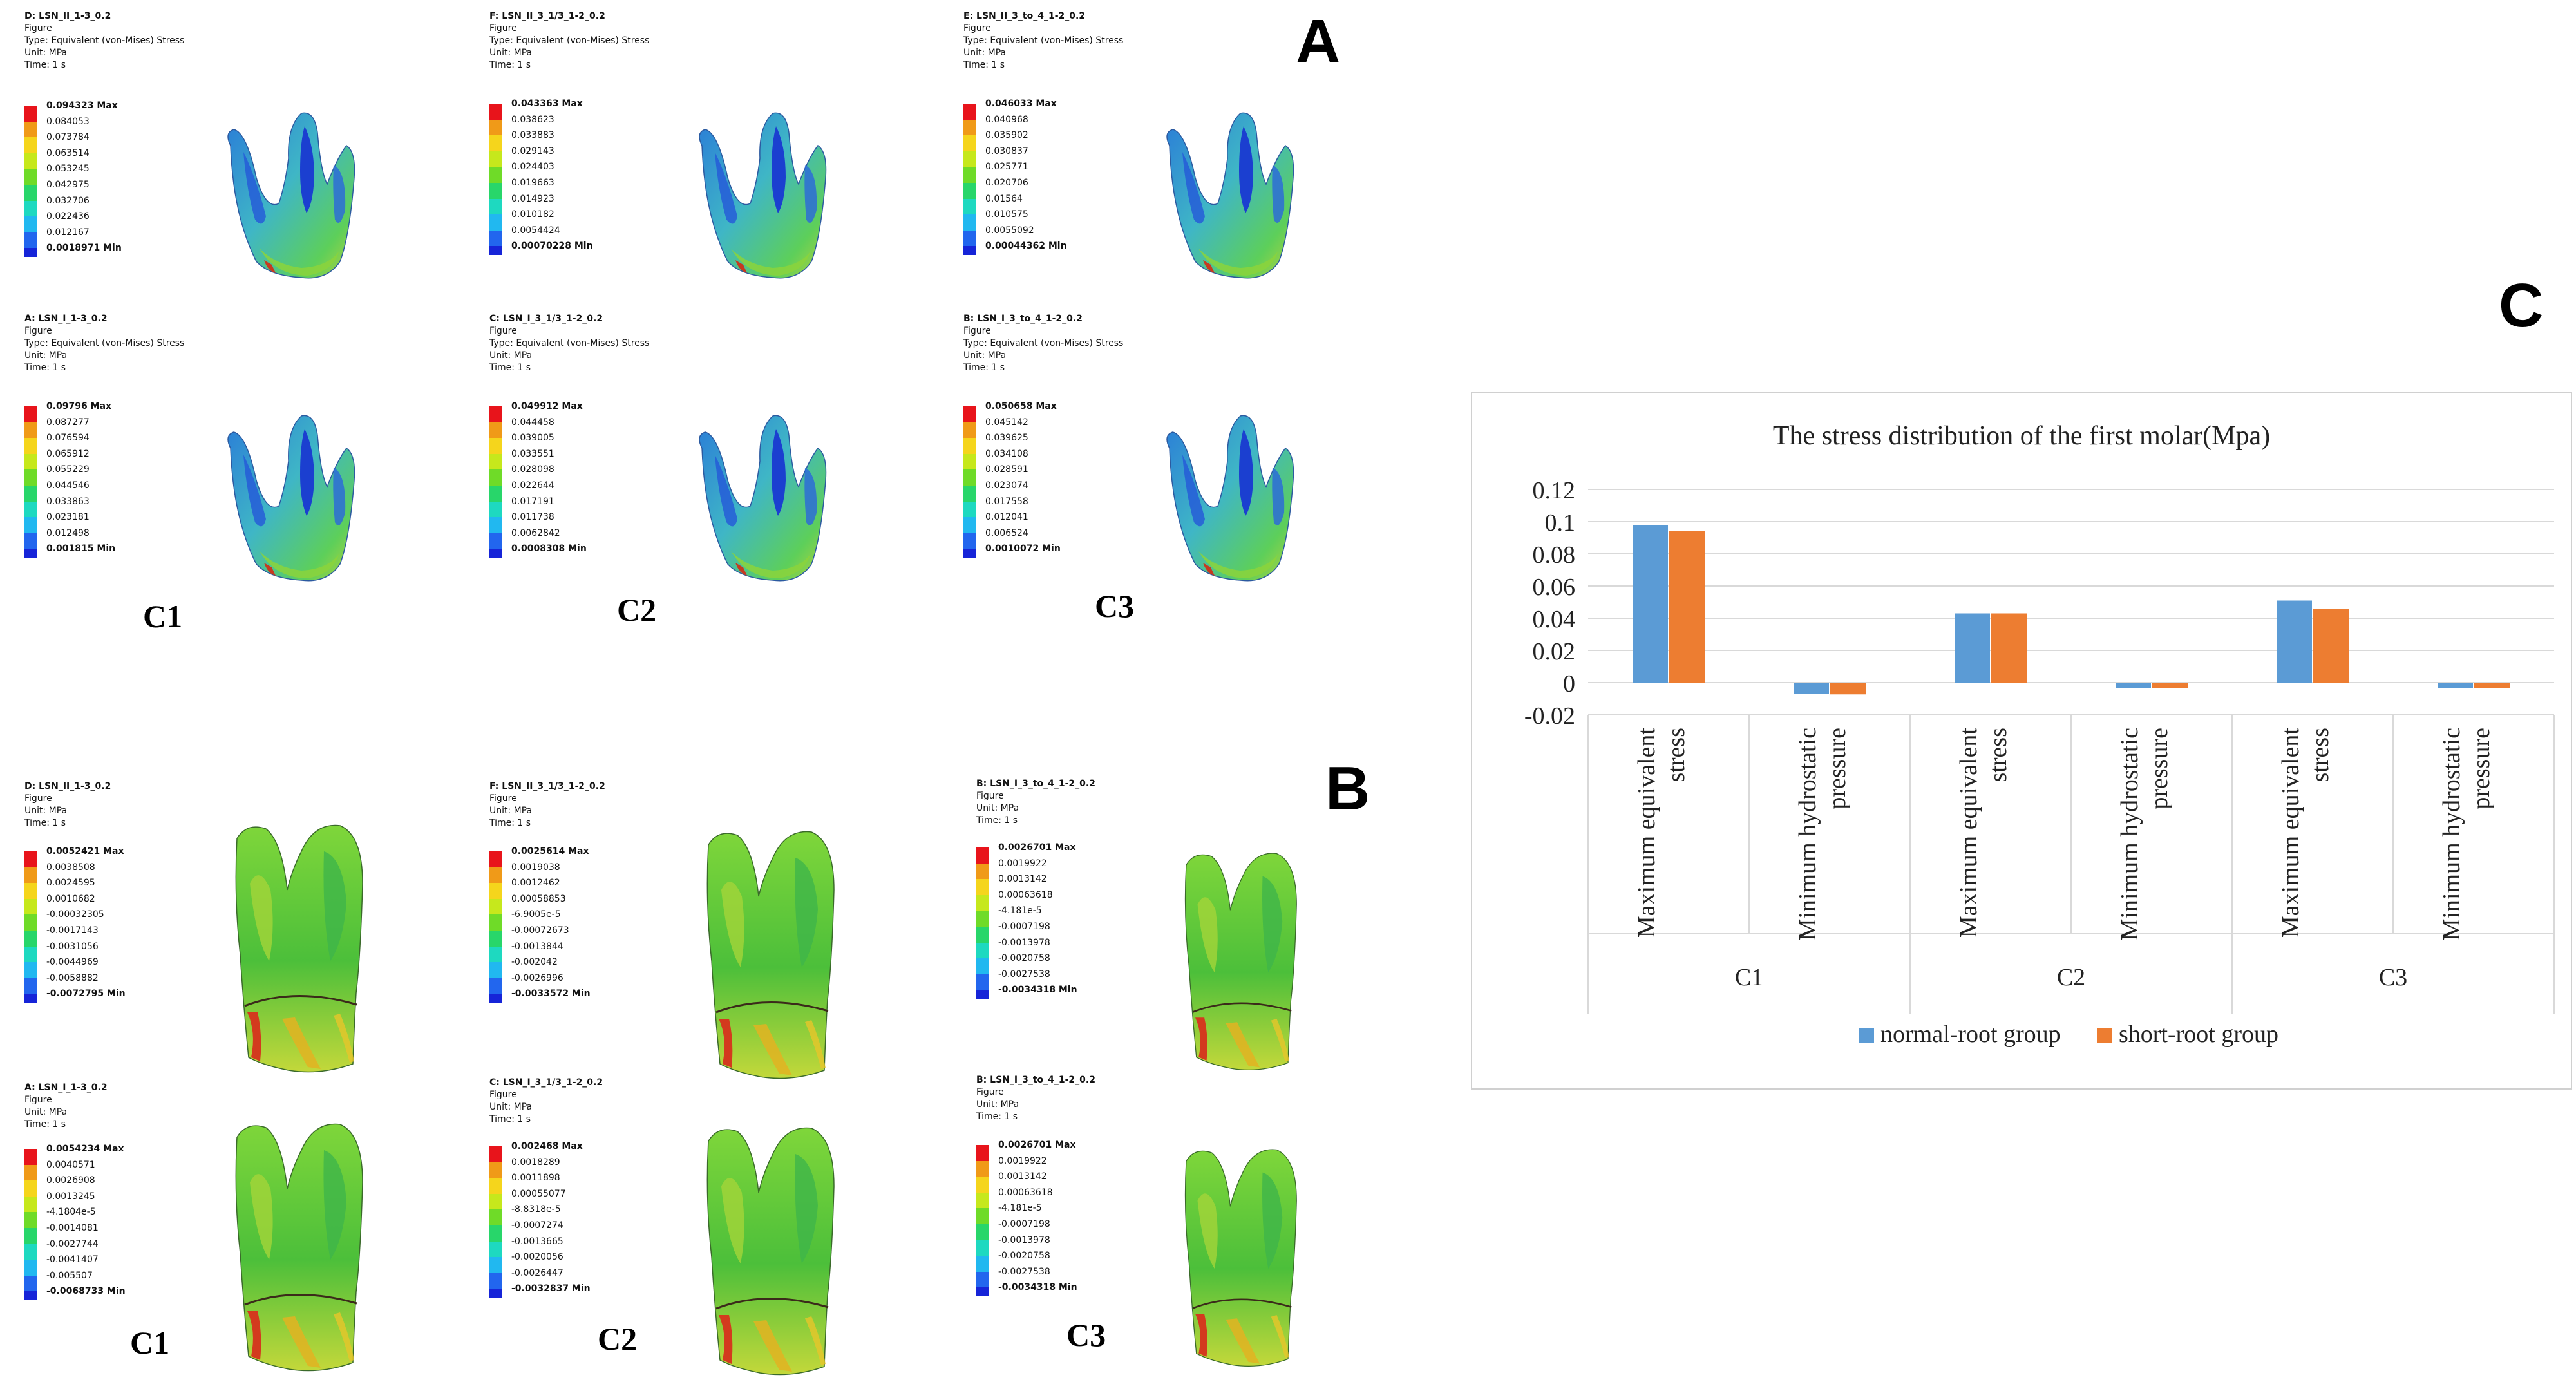 The width and height of the screenshot is (2576, 1391). I want to click on panel-title: F: LSN_II_3_1/3_1-2_0.2, so click(547, 16).